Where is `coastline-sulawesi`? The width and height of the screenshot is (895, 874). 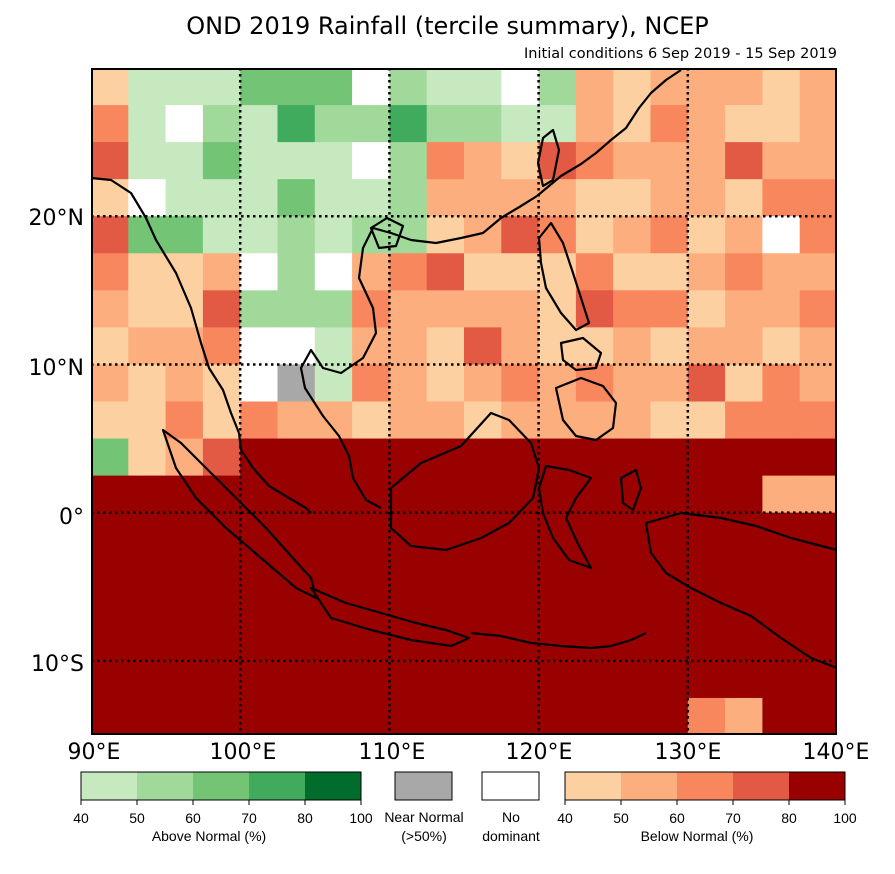 coastline-sulawesi is located at coordinates (565, 517).